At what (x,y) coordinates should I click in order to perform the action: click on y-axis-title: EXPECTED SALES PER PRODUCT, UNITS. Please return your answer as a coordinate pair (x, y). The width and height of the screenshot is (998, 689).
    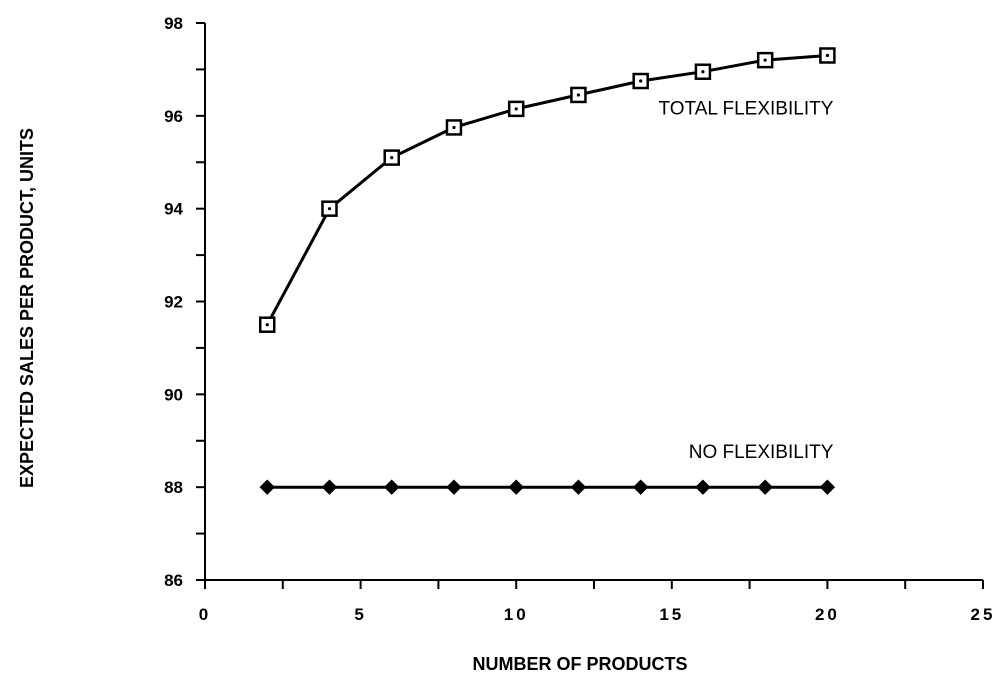
    Looking at the image, I should click on (27, 308).